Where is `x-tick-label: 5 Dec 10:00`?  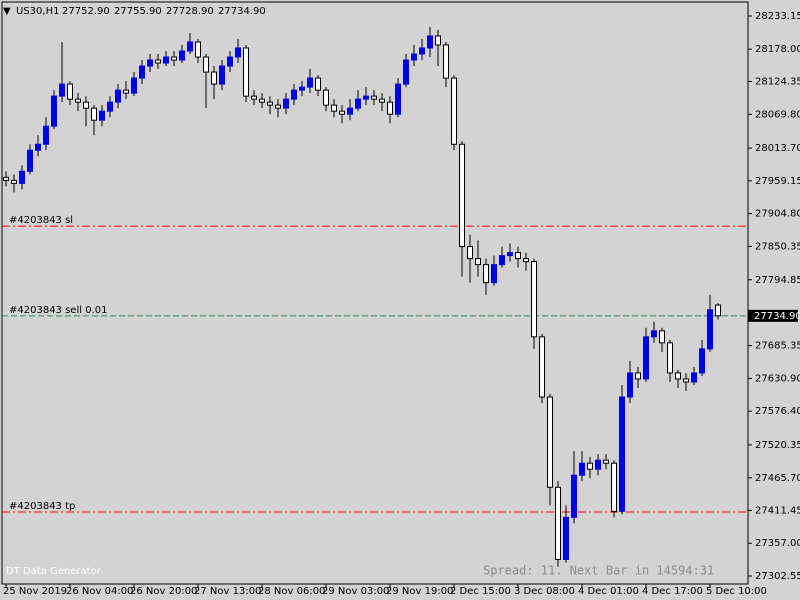 x-tick-label: 5 Dec 10:00 is located at coordinates (736, 591).